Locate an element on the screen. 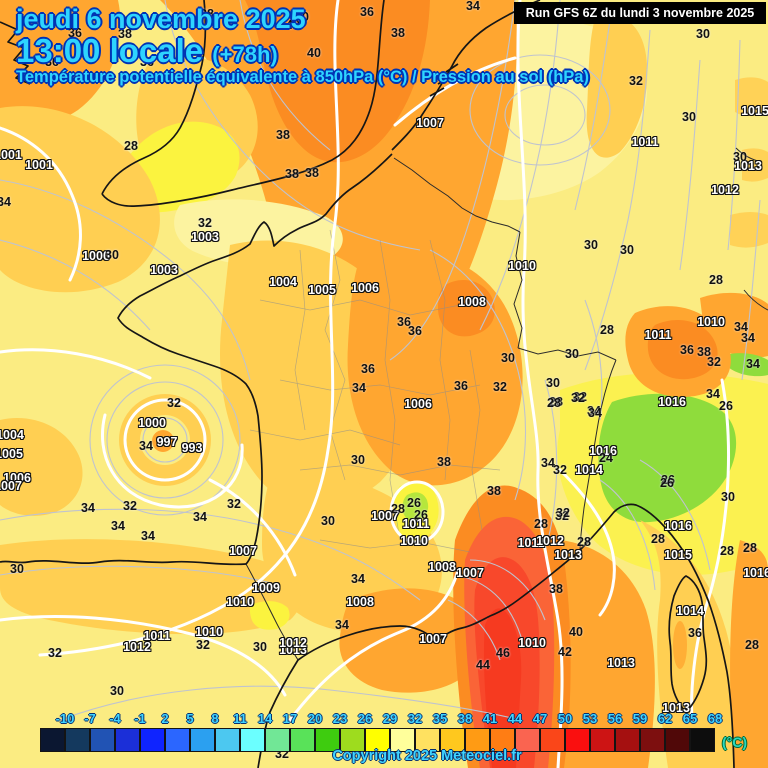  pressure-label: 1013 is located at coordinates (621, 662).